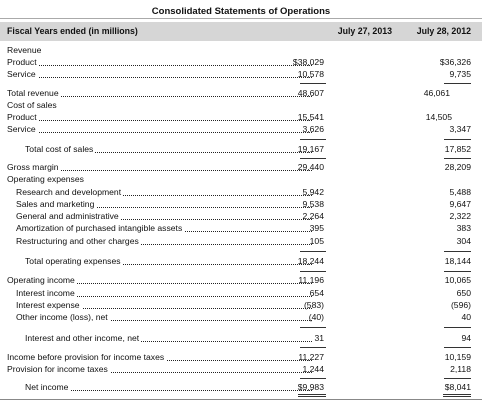 The image size is (482, 404). What do you see at coordinates (313, 204) in the screenshot?
I see `value-2013: 9,538` at bounding box center [313, 204].